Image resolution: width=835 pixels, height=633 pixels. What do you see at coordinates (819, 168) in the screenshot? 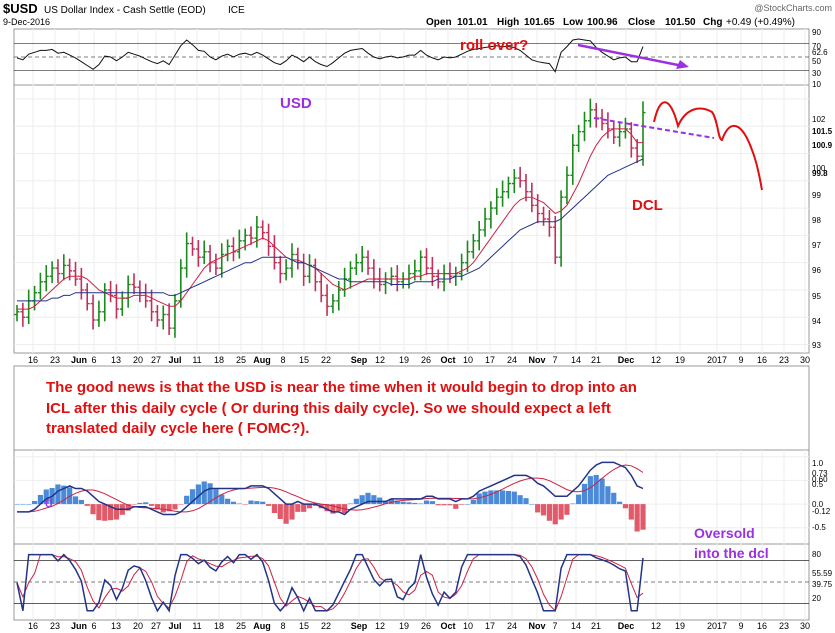
I see `price-y-tick-3: 100` at bounding box center [819, 168].